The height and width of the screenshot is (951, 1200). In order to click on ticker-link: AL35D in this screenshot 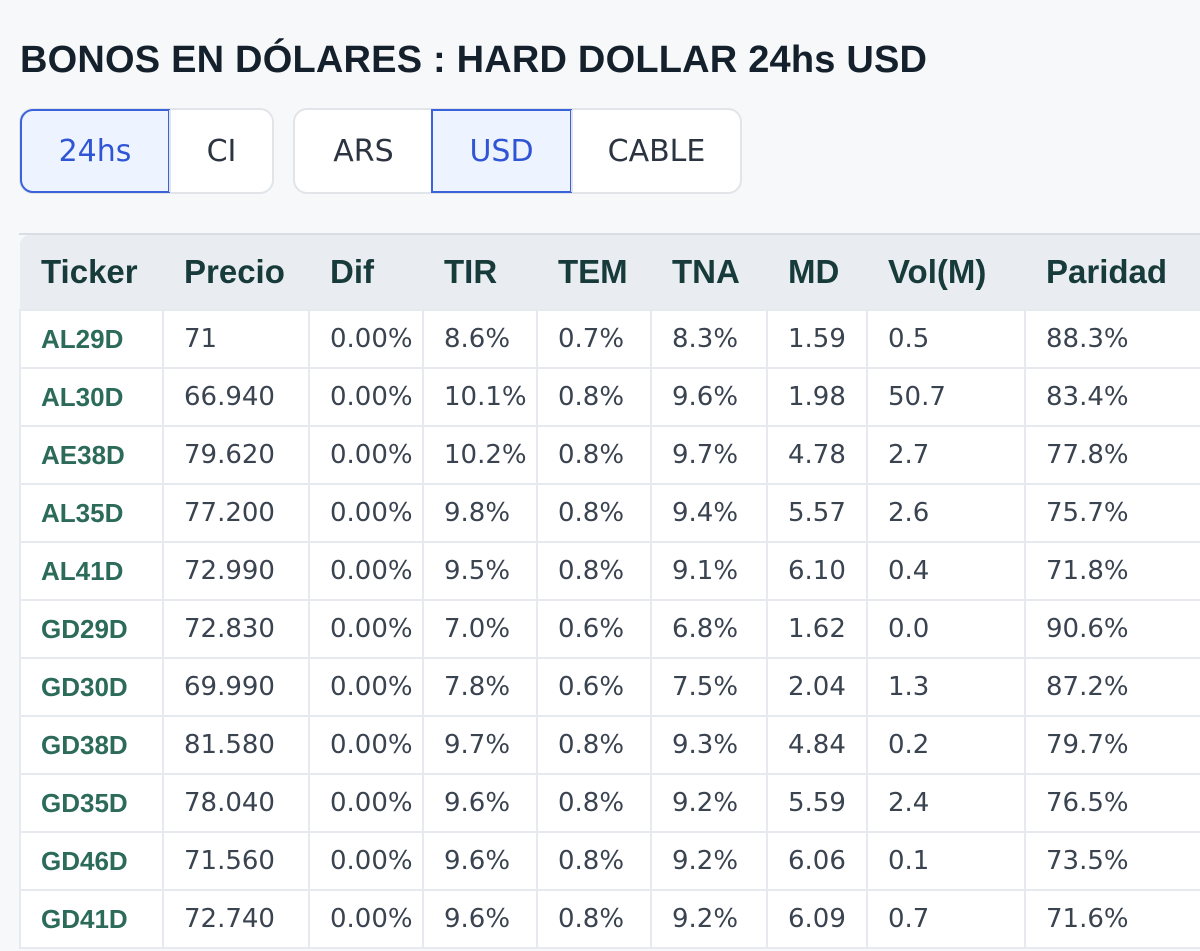, I will do `click(91, 513)`.